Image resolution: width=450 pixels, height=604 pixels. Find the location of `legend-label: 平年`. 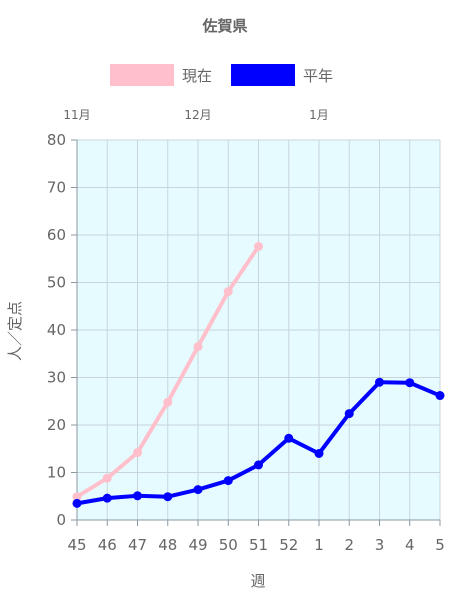

legend-label: 平年 is located at coordinates (318, 76).